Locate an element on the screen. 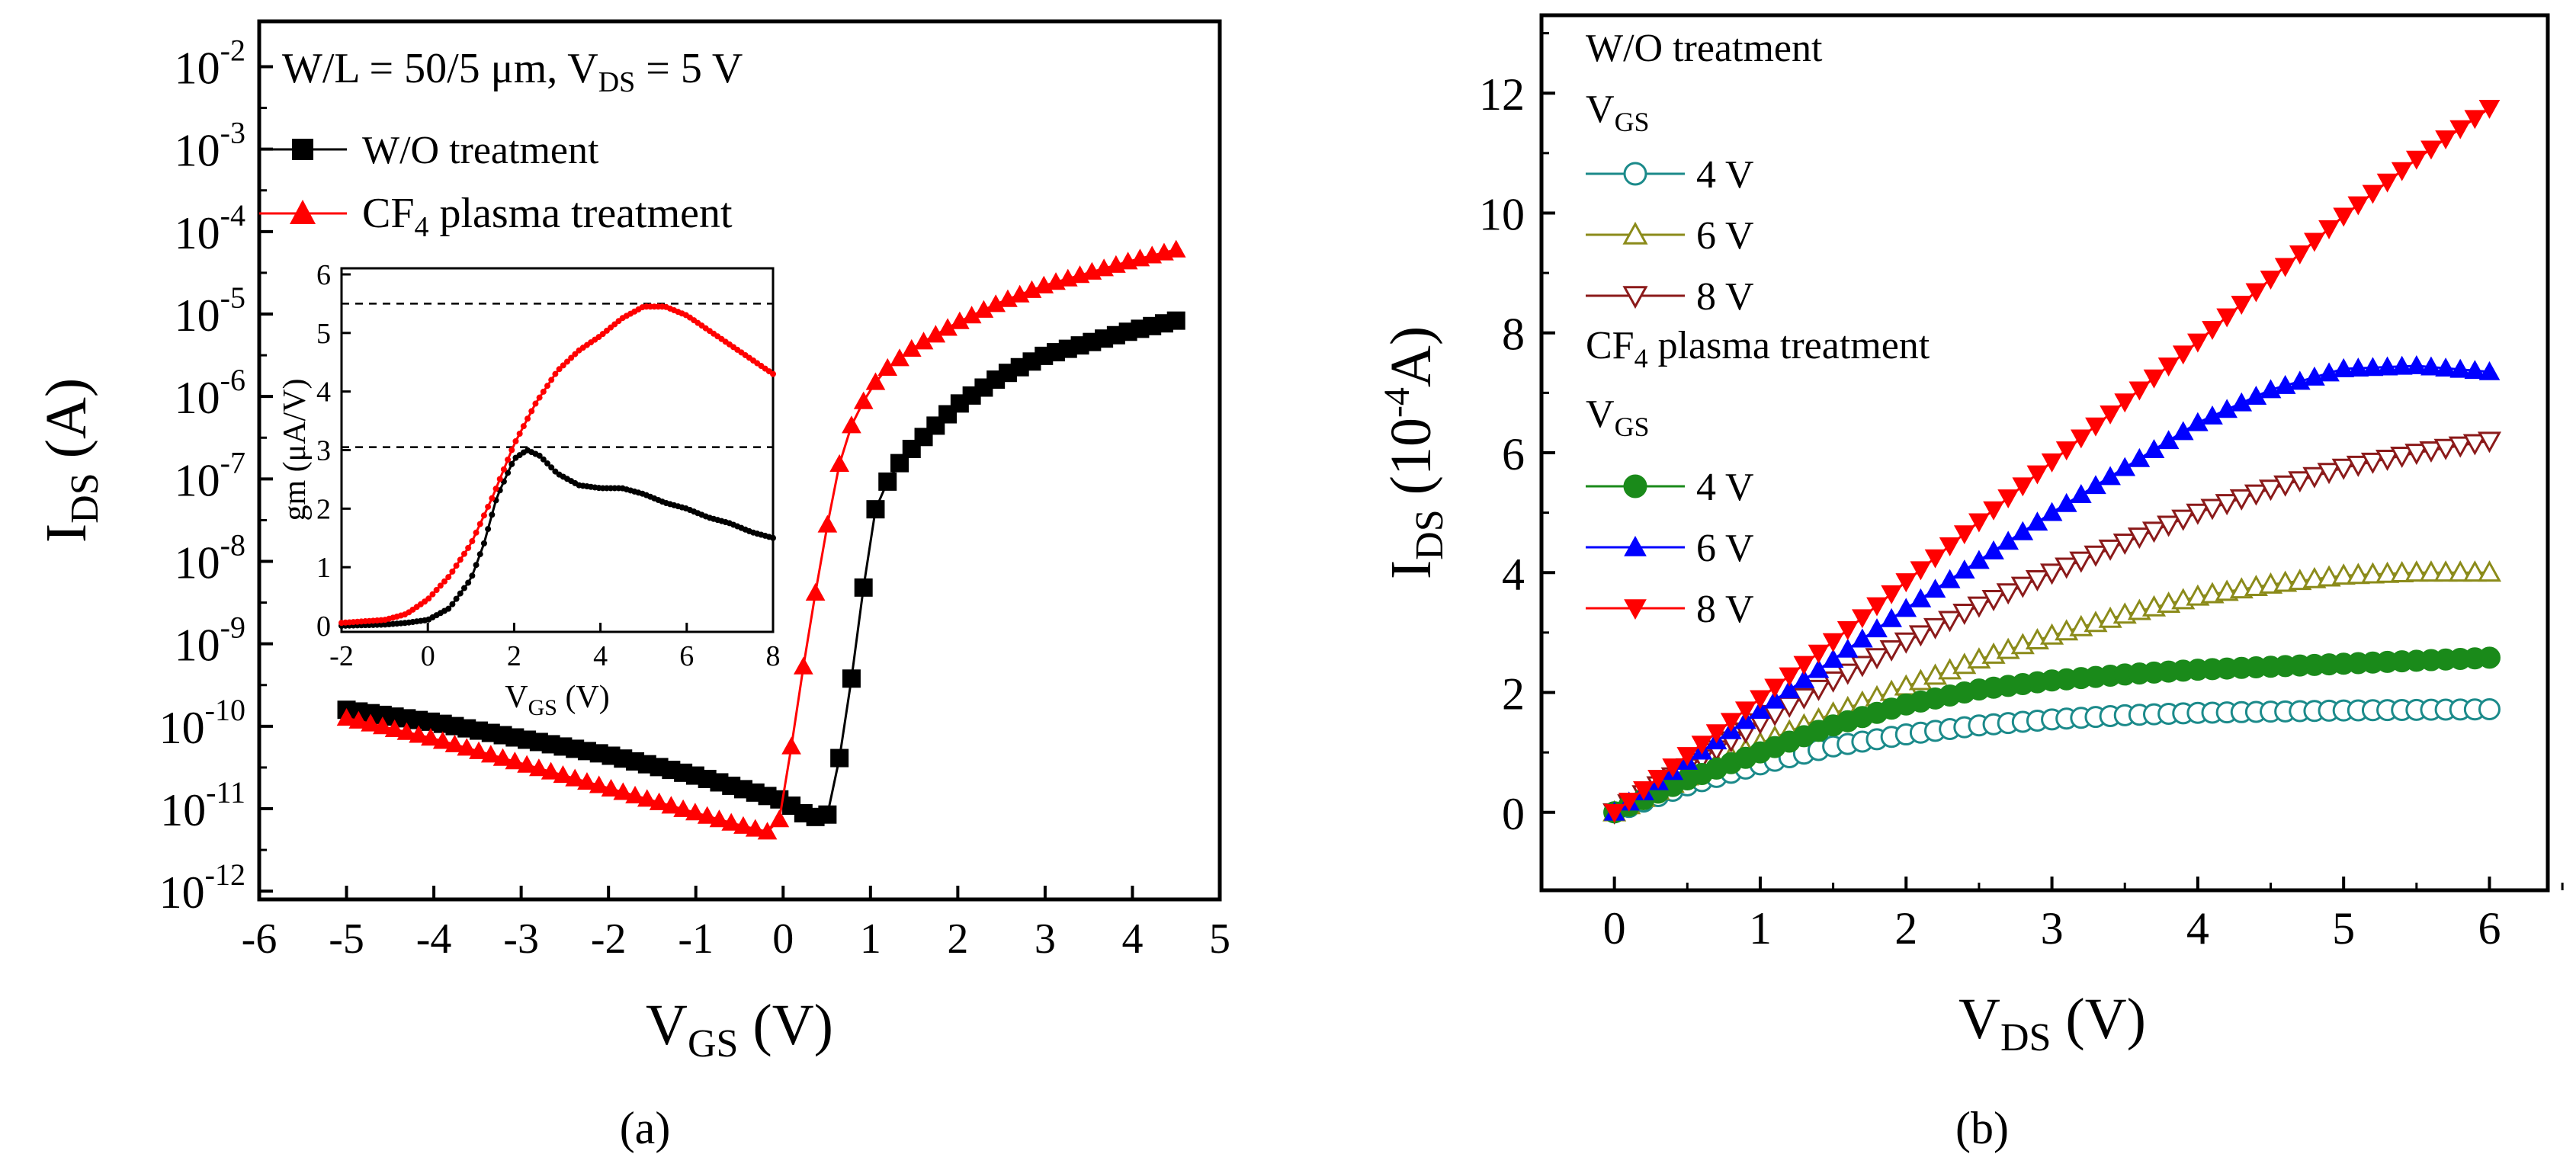 The image size is (2576, 1170). y-tick-label: 10⁻² is located at coordinates (210, 63).